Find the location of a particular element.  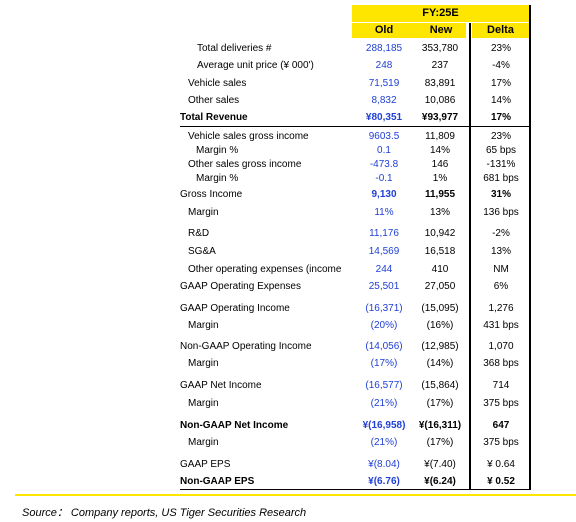

row-label: Non-GAAP Operating Income is located at coordinates (246, 346).